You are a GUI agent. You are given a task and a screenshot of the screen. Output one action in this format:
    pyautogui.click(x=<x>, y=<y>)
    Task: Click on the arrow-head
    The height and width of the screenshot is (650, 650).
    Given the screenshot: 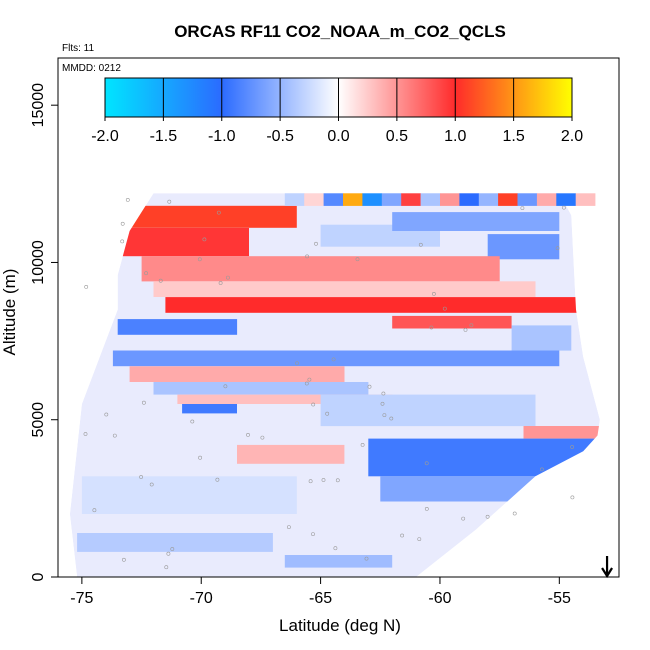 What is the action you would take?
    pyautogui.click(x=607, y=573)
    